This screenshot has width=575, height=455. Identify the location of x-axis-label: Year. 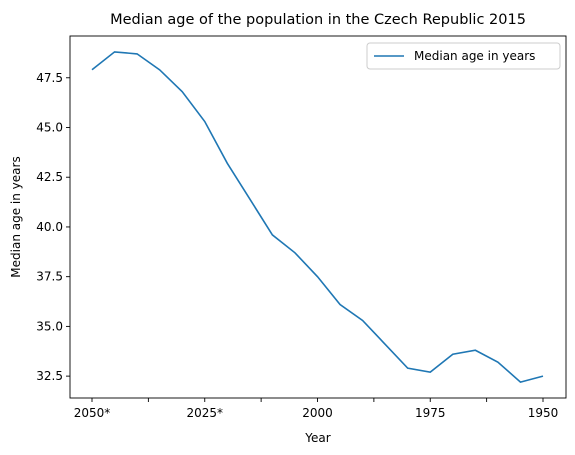
(317, 438).